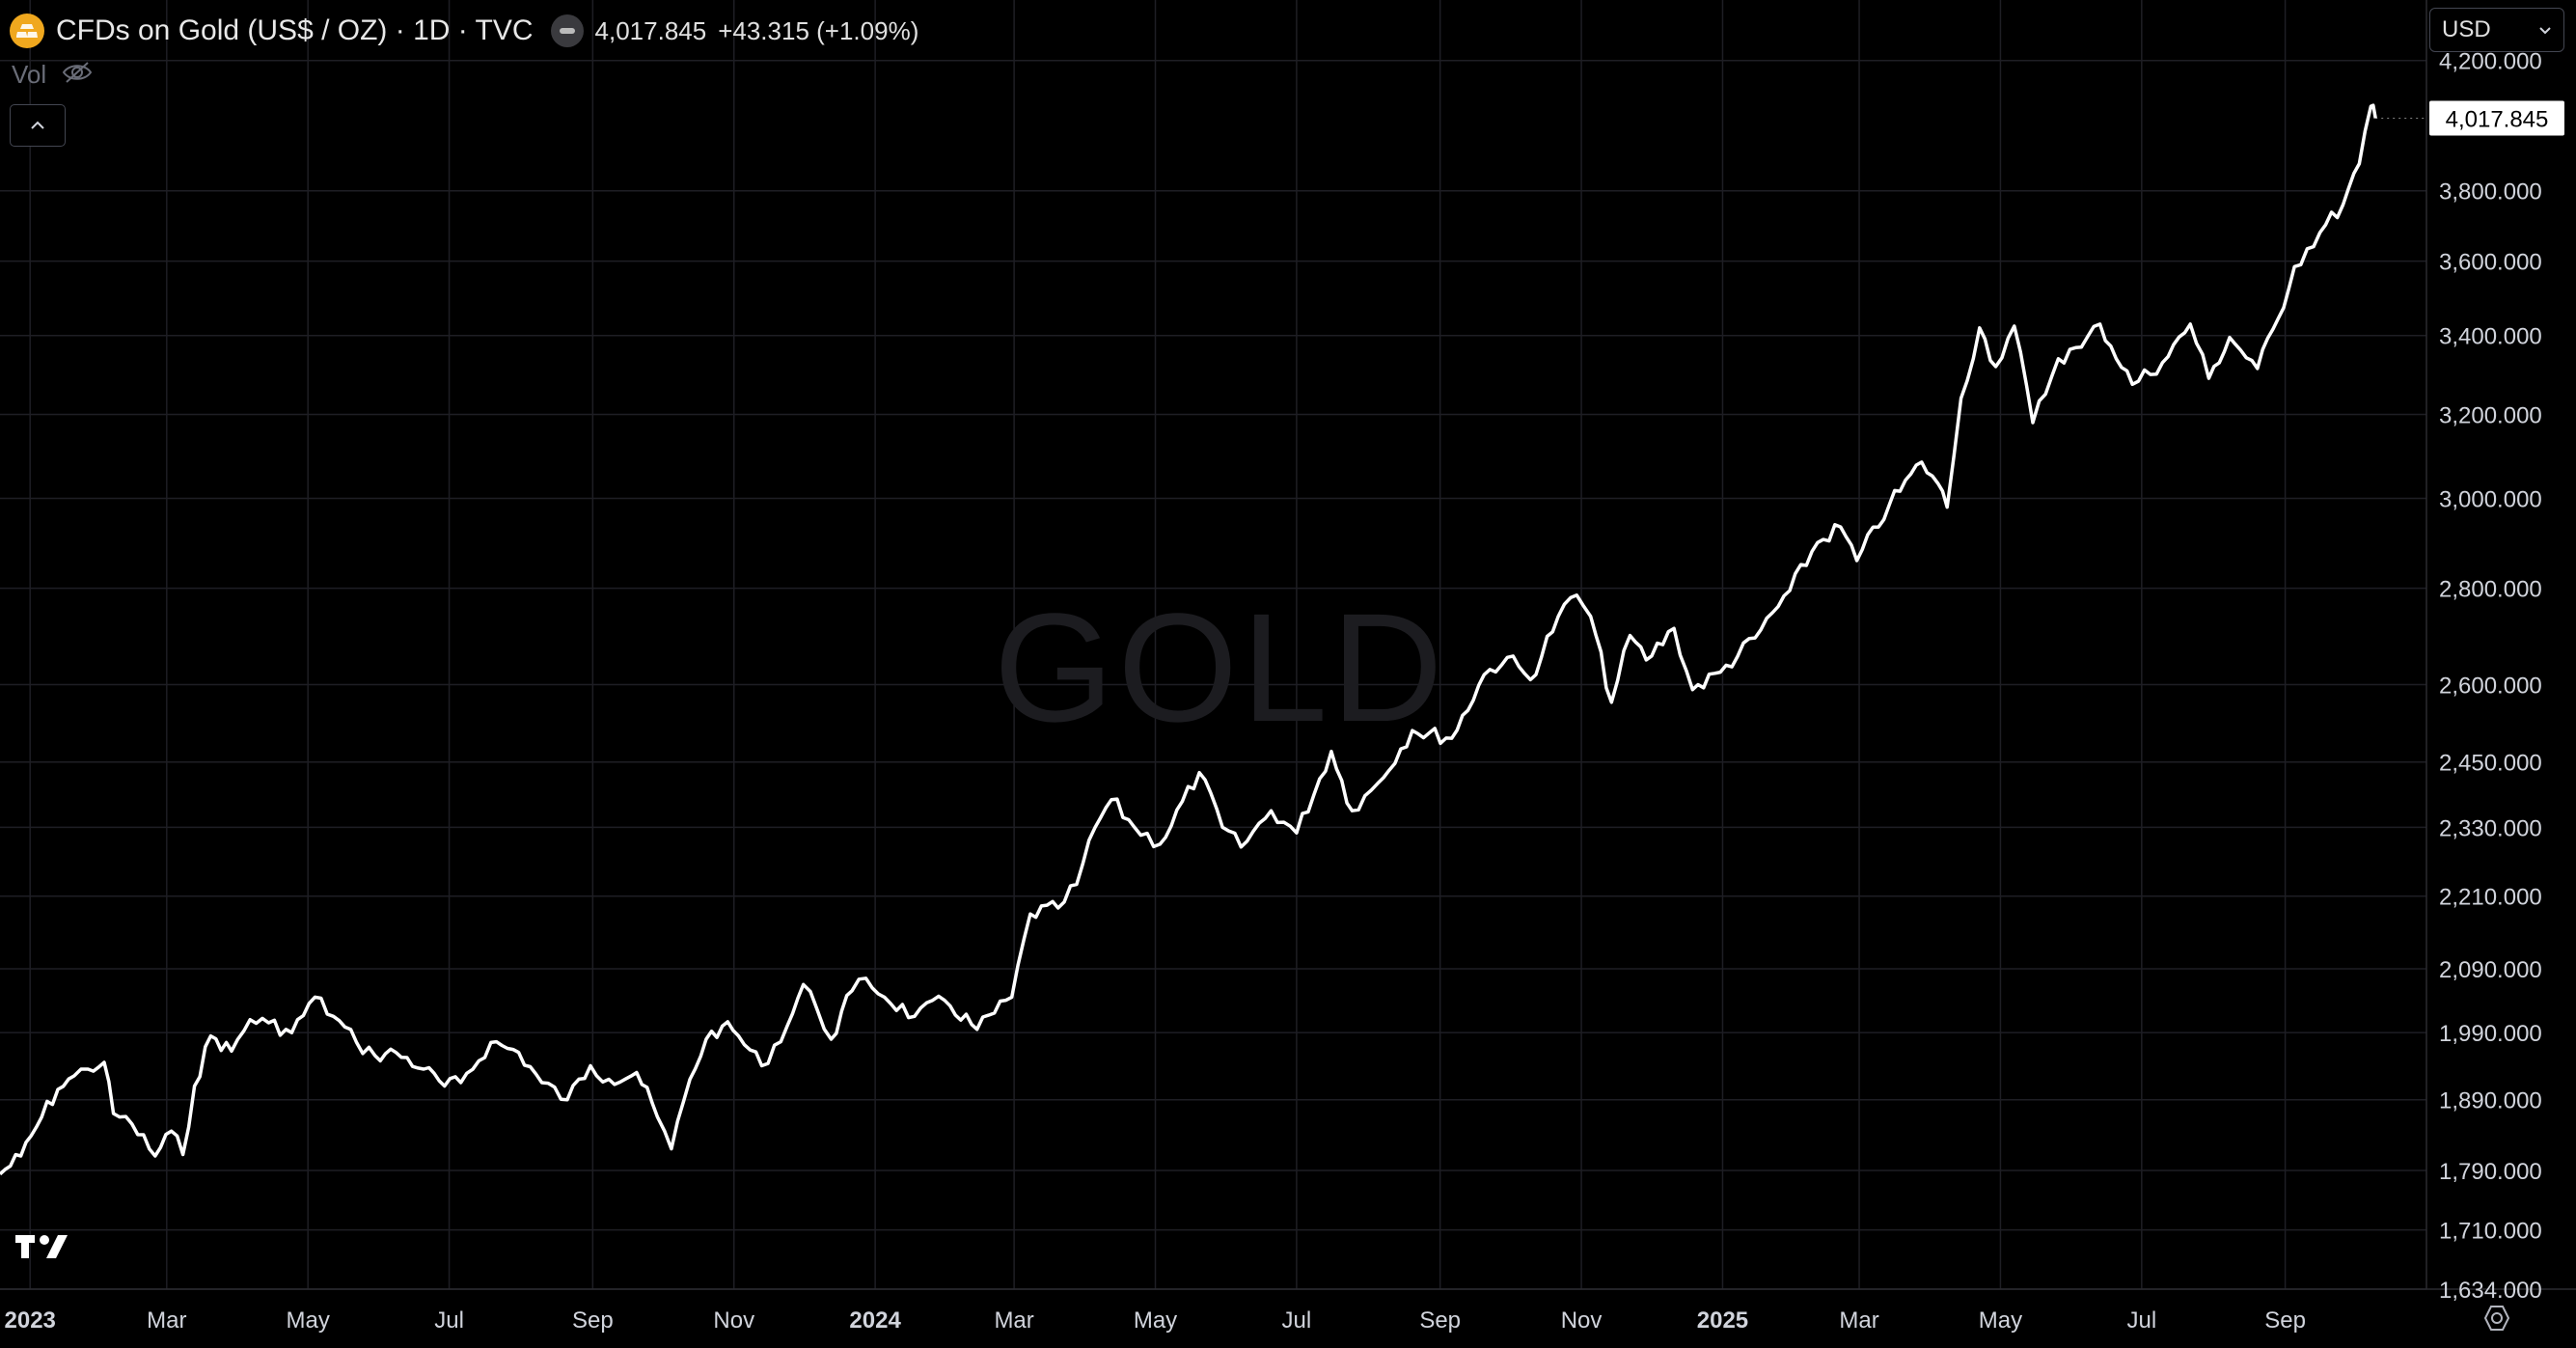  I want to click on x-tick-label: 2023, so click(30, 1320).